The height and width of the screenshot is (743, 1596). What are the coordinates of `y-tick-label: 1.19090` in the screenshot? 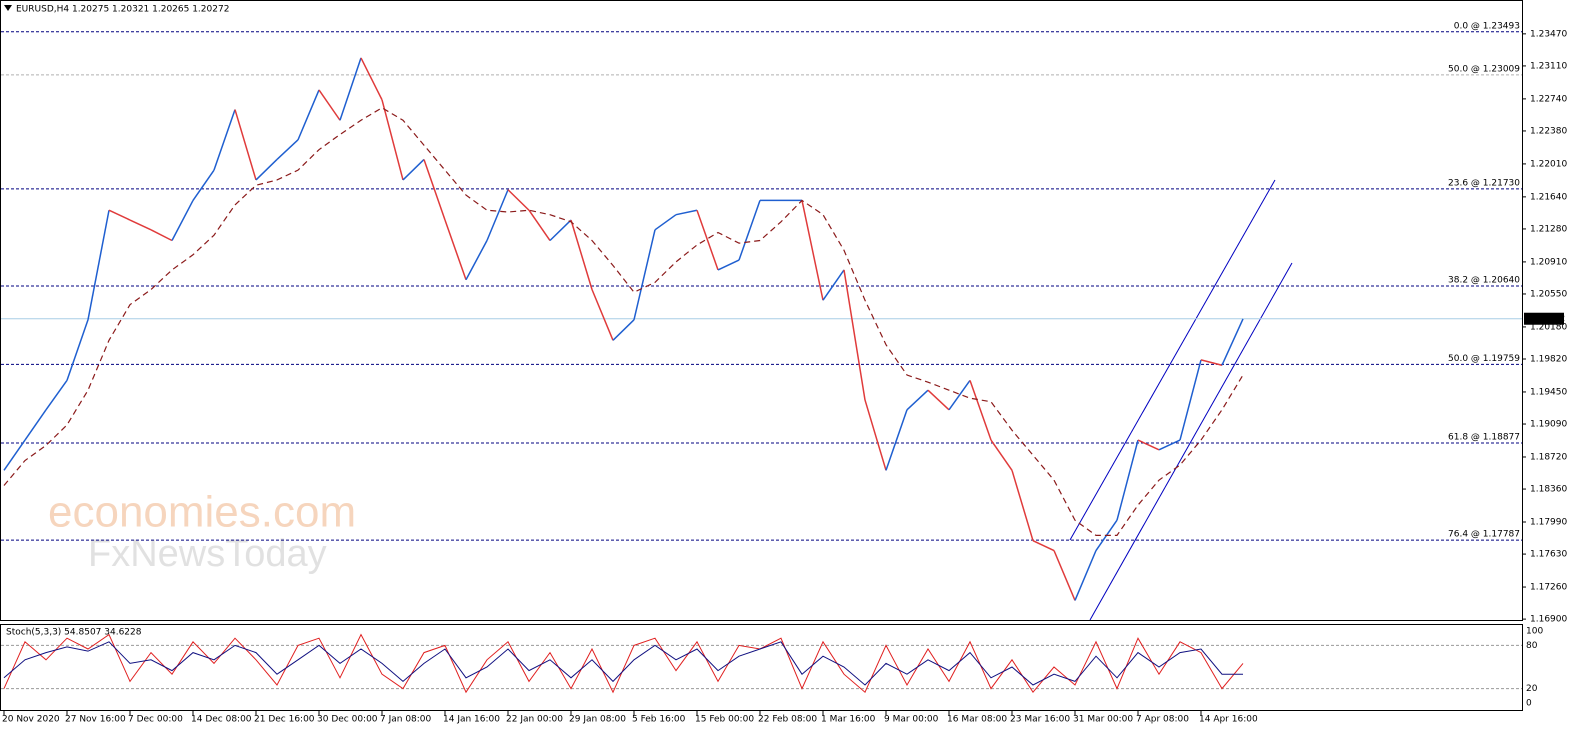 It's located at (1548, 425).